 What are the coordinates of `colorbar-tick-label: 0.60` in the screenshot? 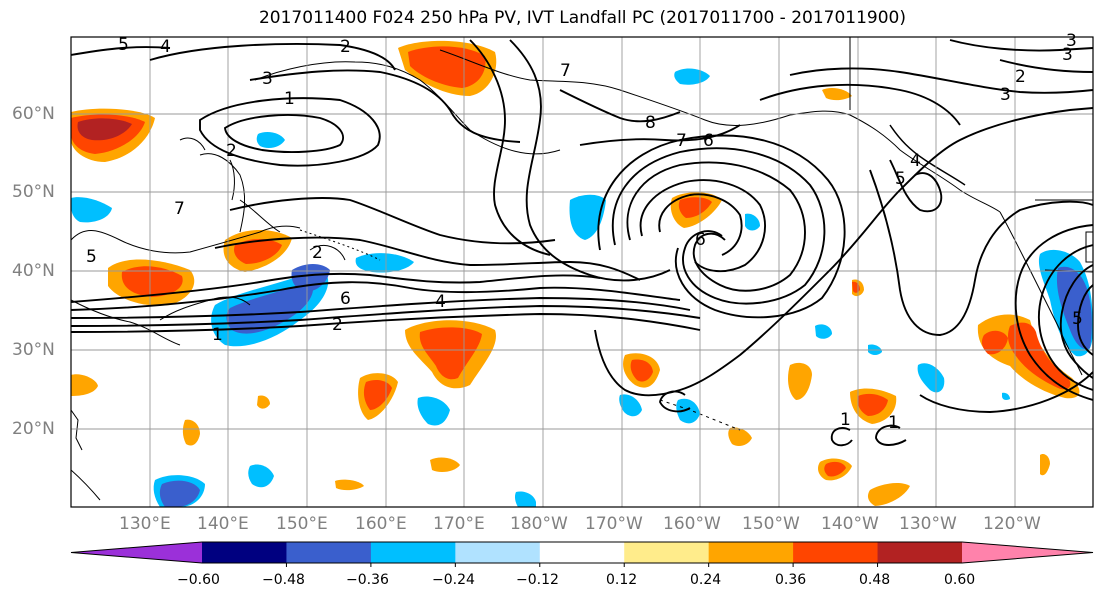 It's located at (960, 580).